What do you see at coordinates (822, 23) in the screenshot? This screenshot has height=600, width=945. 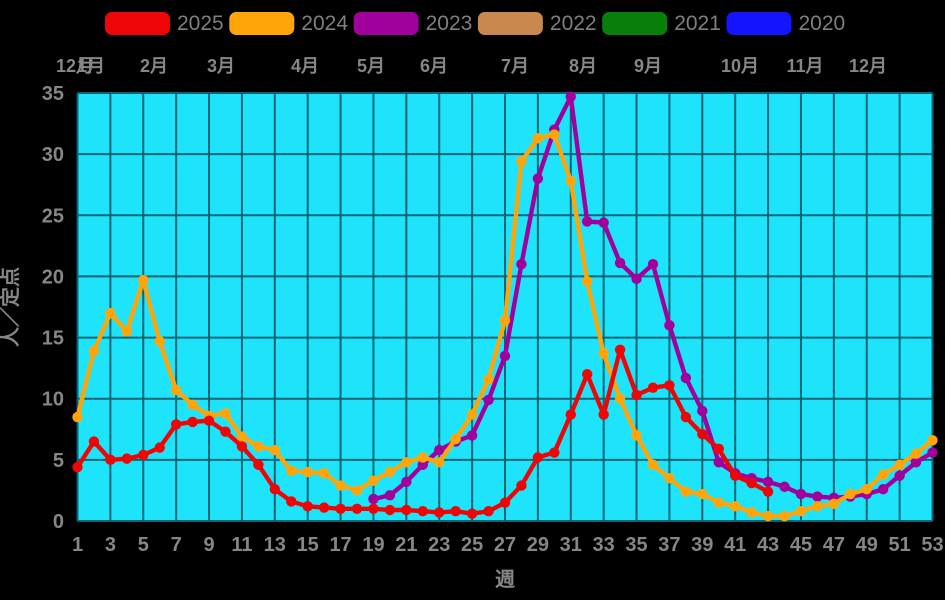 I see `legend-label-2020: 2020` at bounding box center [822, 23].